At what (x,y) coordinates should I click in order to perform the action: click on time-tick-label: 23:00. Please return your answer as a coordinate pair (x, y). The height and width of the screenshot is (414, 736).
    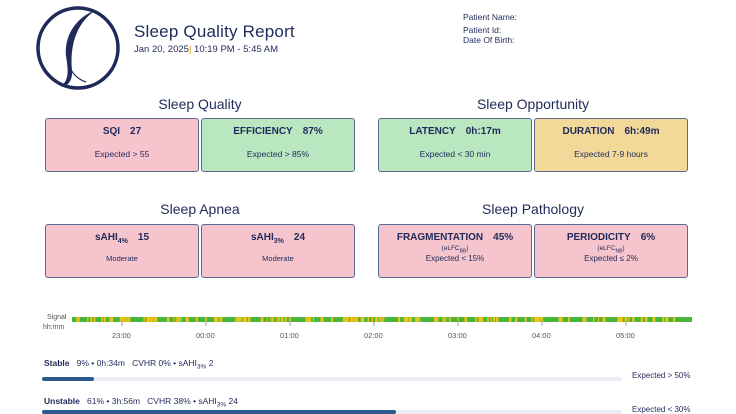
    Looking at the image, I should click on (121, 335).